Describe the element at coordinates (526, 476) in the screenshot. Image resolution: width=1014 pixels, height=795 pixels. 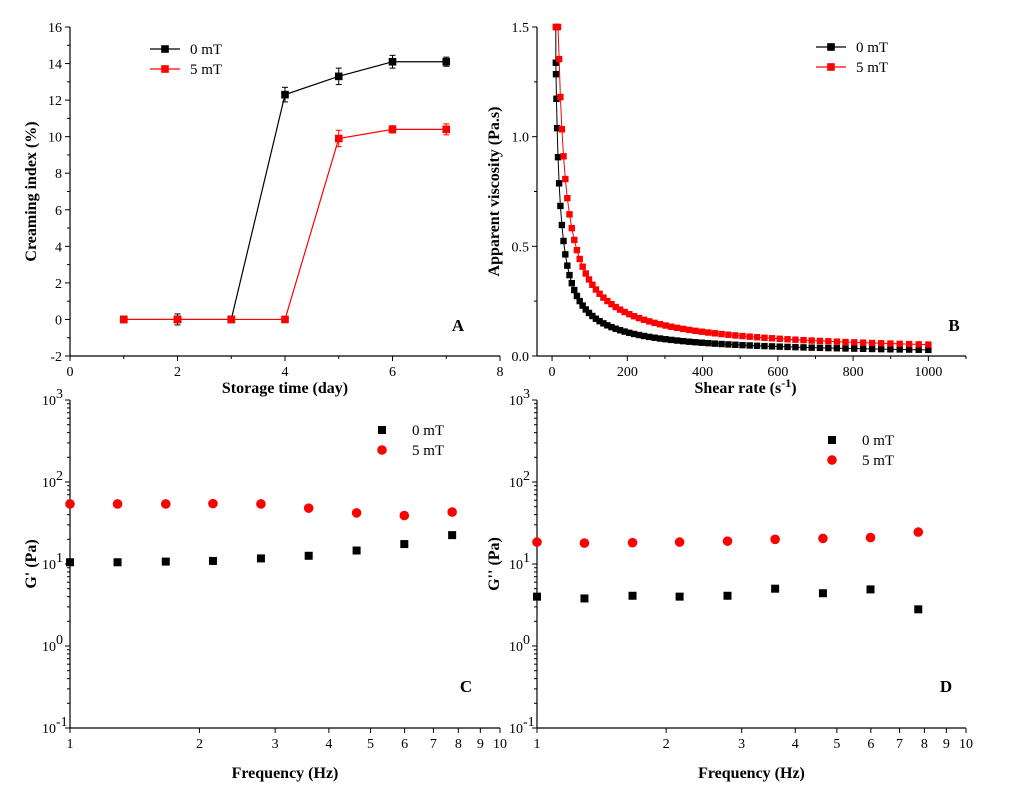
I see `y-tick-exponent: 2` at that location.